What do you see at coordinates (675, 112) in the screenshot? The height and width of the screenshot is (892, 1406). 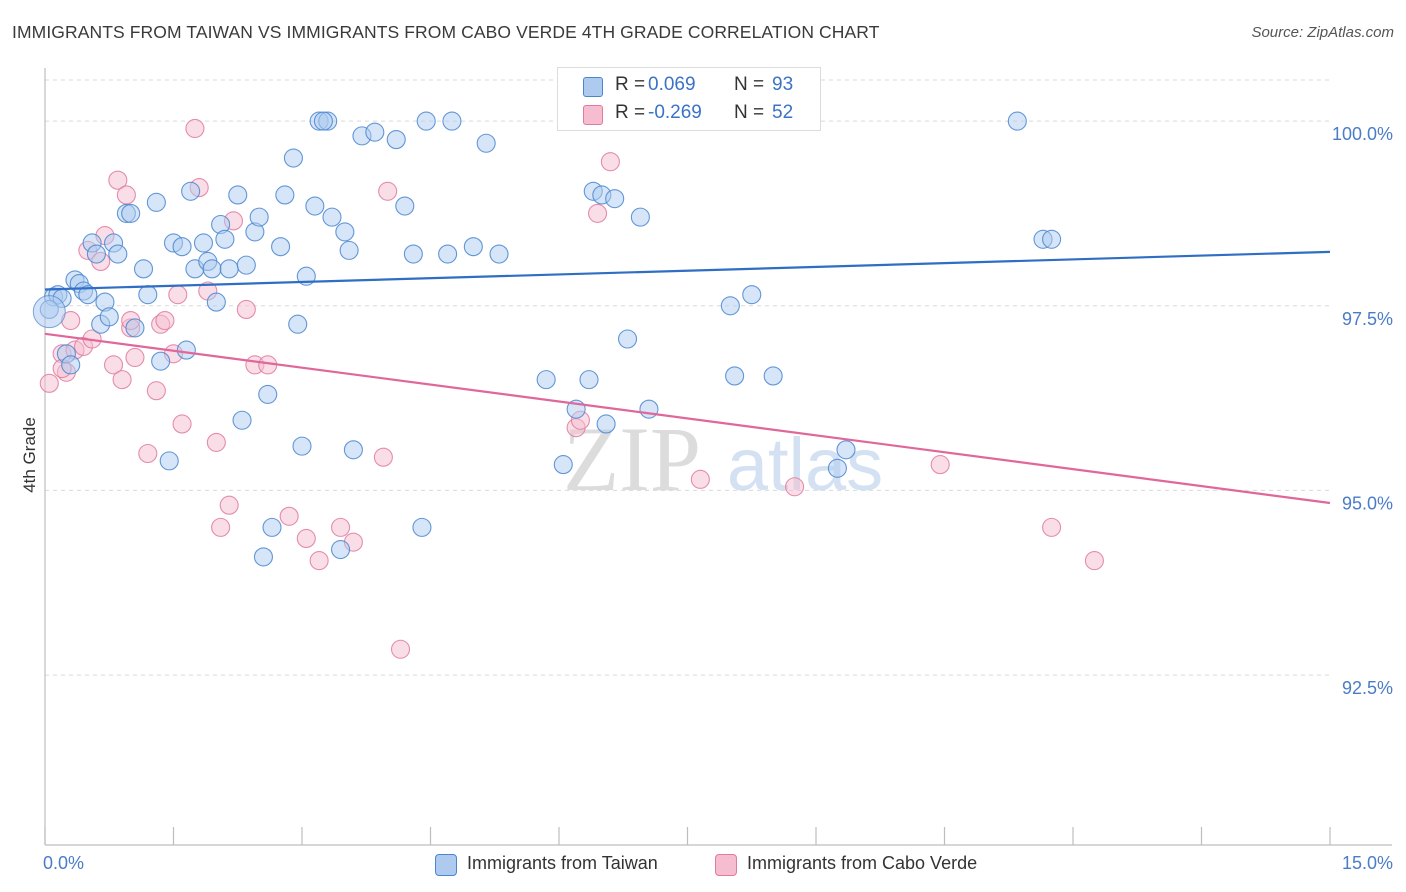 I see `r-value: -0.269` at bounding box center [675, 112].